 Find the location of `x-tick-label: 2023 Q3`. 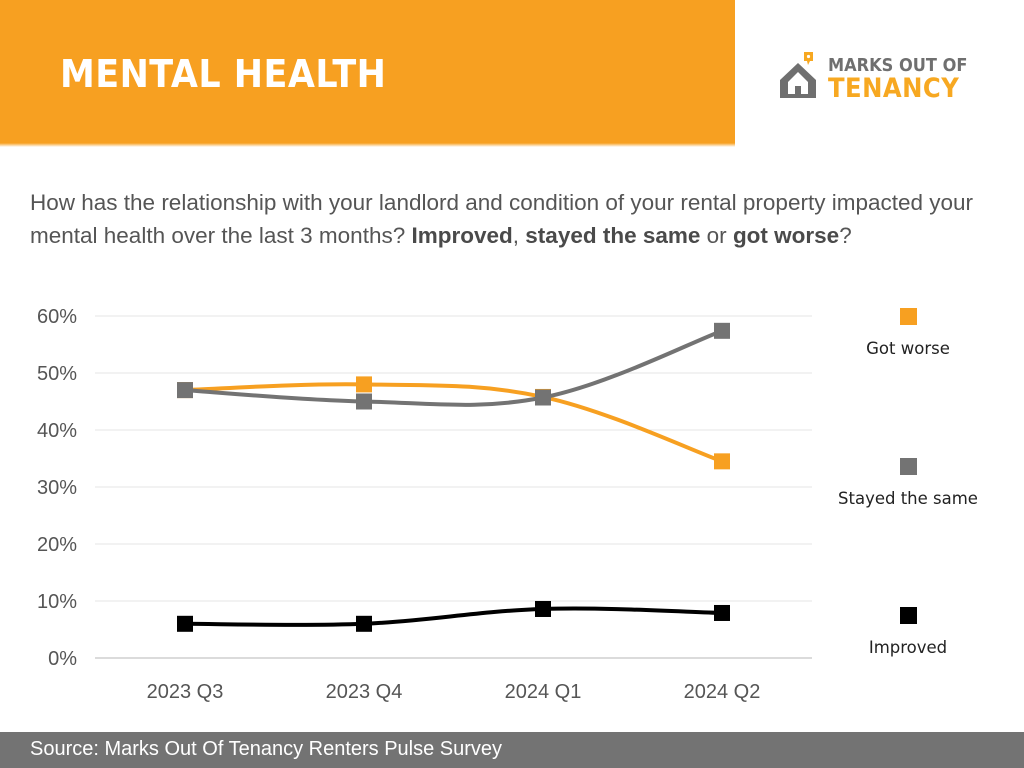

x-tick-label: 2023 Q3 is located at coordinates (185, 692).